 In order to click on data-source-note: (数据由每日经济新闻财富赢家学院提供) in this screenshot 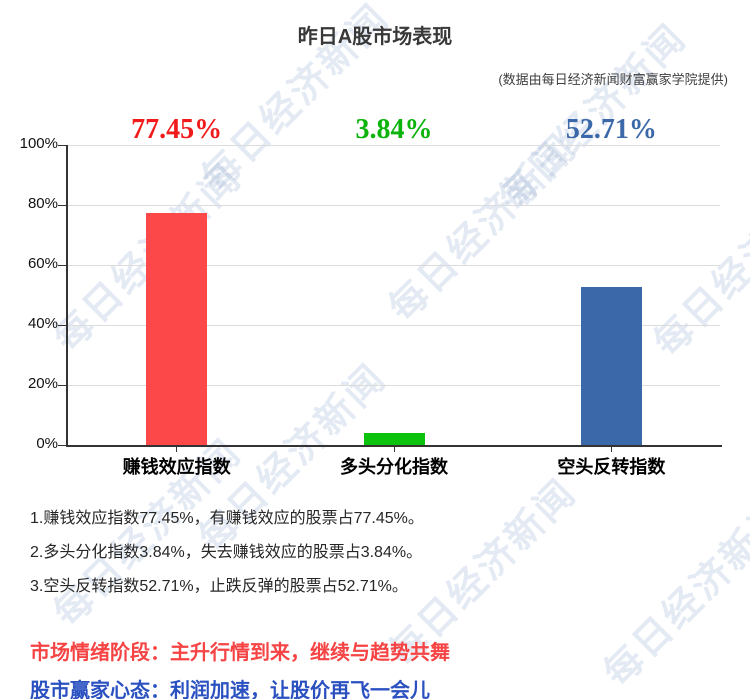, I will do `click(613, 79)`.